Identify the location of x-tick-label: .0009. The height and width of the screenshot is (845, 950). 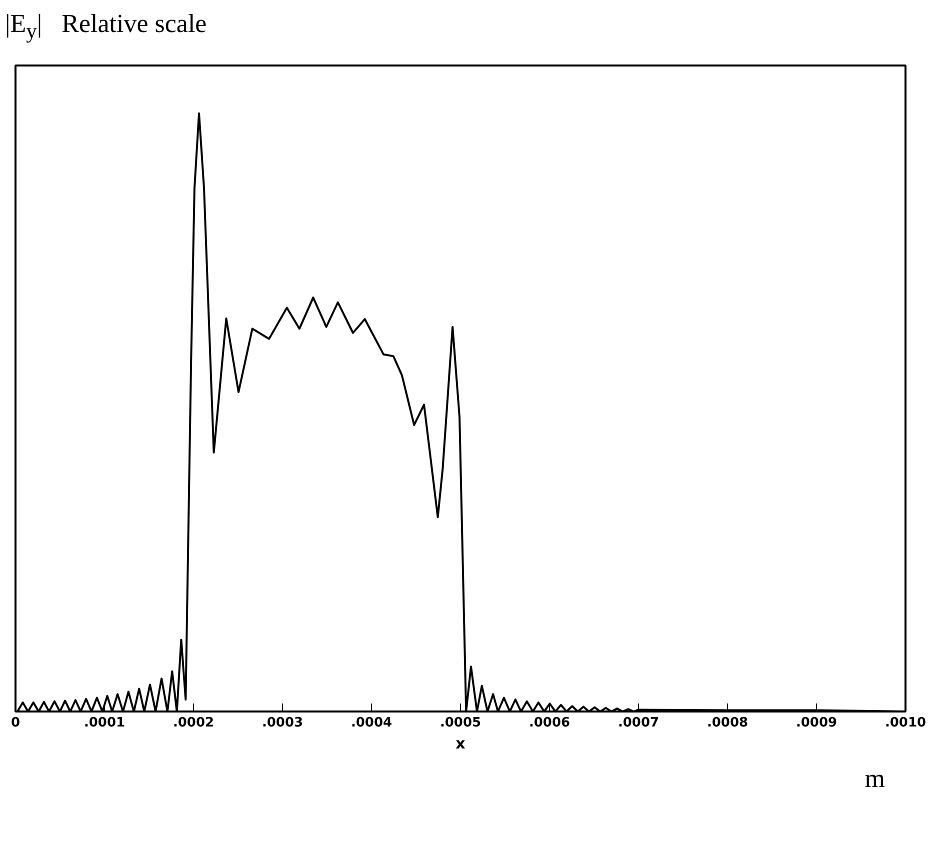
(817, 723).